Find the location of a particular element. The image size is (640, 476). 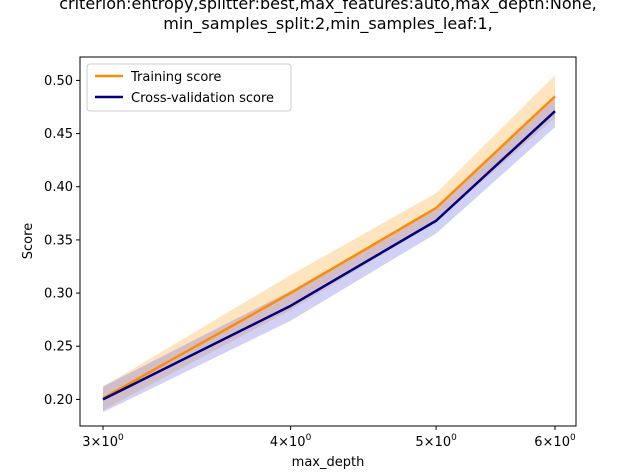

y-tick-label: 0.20 is located at coordinates (58, 400).